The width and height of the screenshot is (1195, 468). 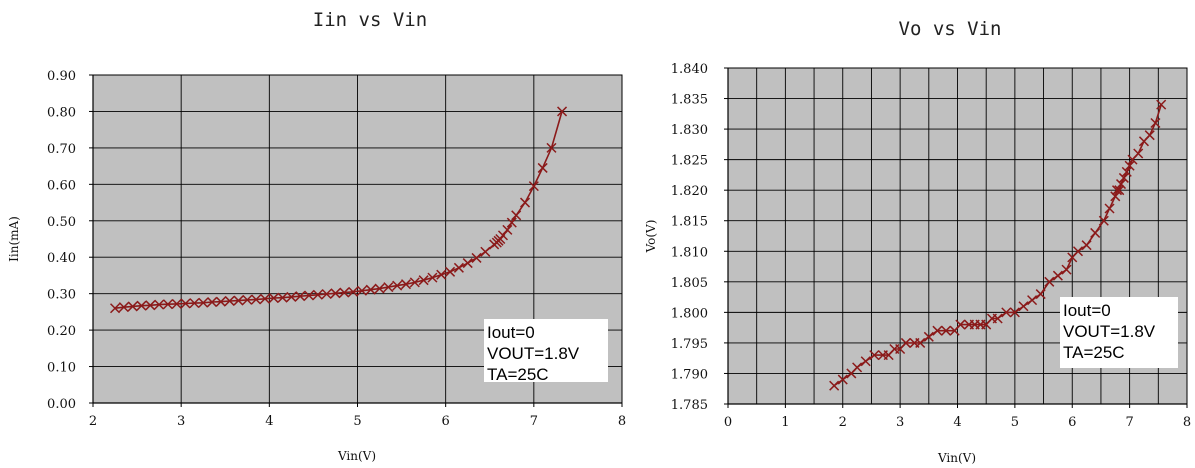 What do you see at coordinates (93, 421) in the screenshot?
I see `x-tick-label: 2` at bounding box center [93, 421].